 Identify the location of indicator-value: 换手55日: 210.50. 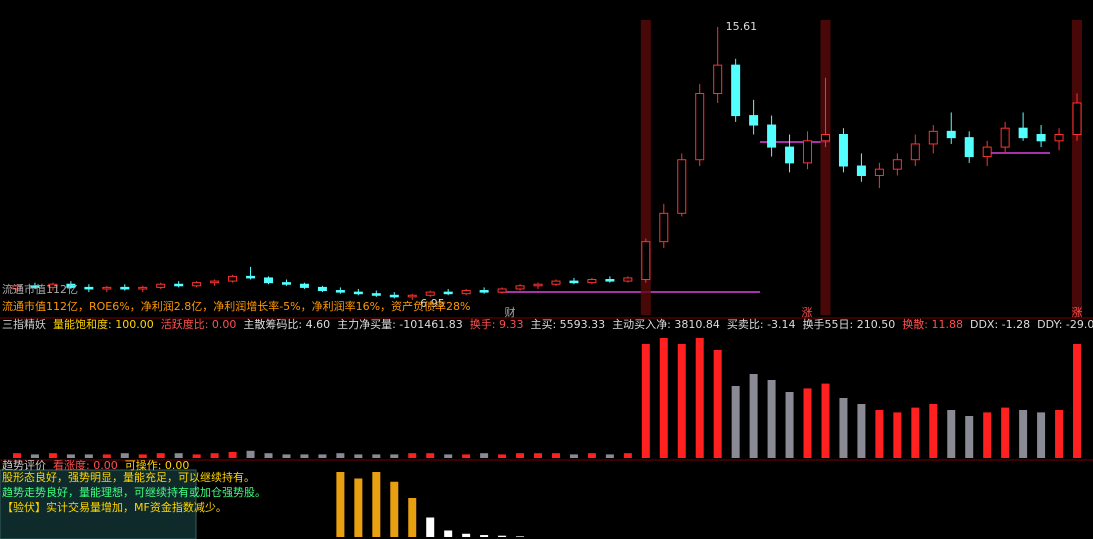
(849, 324).